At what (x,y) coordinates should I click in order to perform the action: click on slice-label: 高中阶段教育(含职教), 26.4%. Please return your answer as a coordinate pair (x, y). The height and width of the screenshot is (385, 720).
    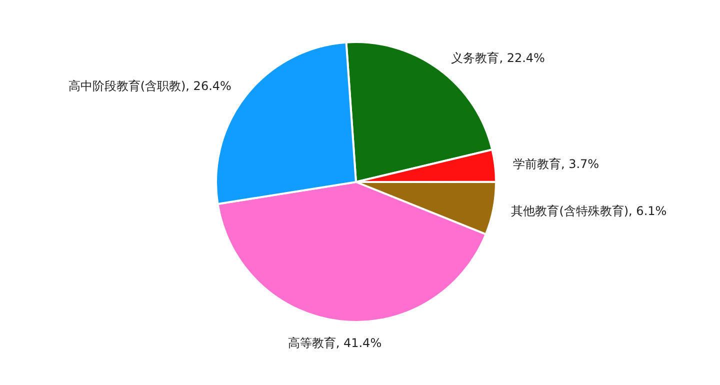
    Looking at the image, I should click on (150, 86).